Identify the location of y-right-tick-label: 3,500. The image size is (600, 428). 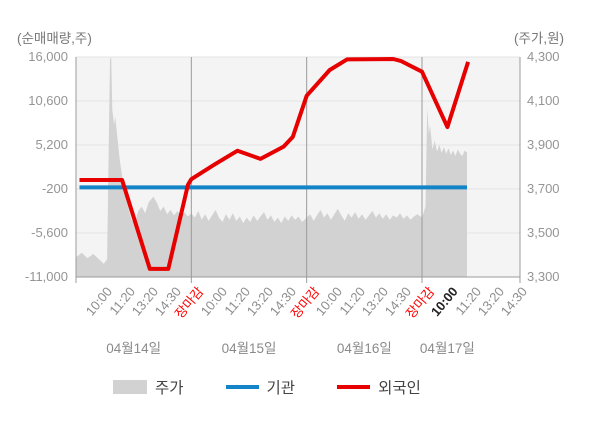
(543, 232).